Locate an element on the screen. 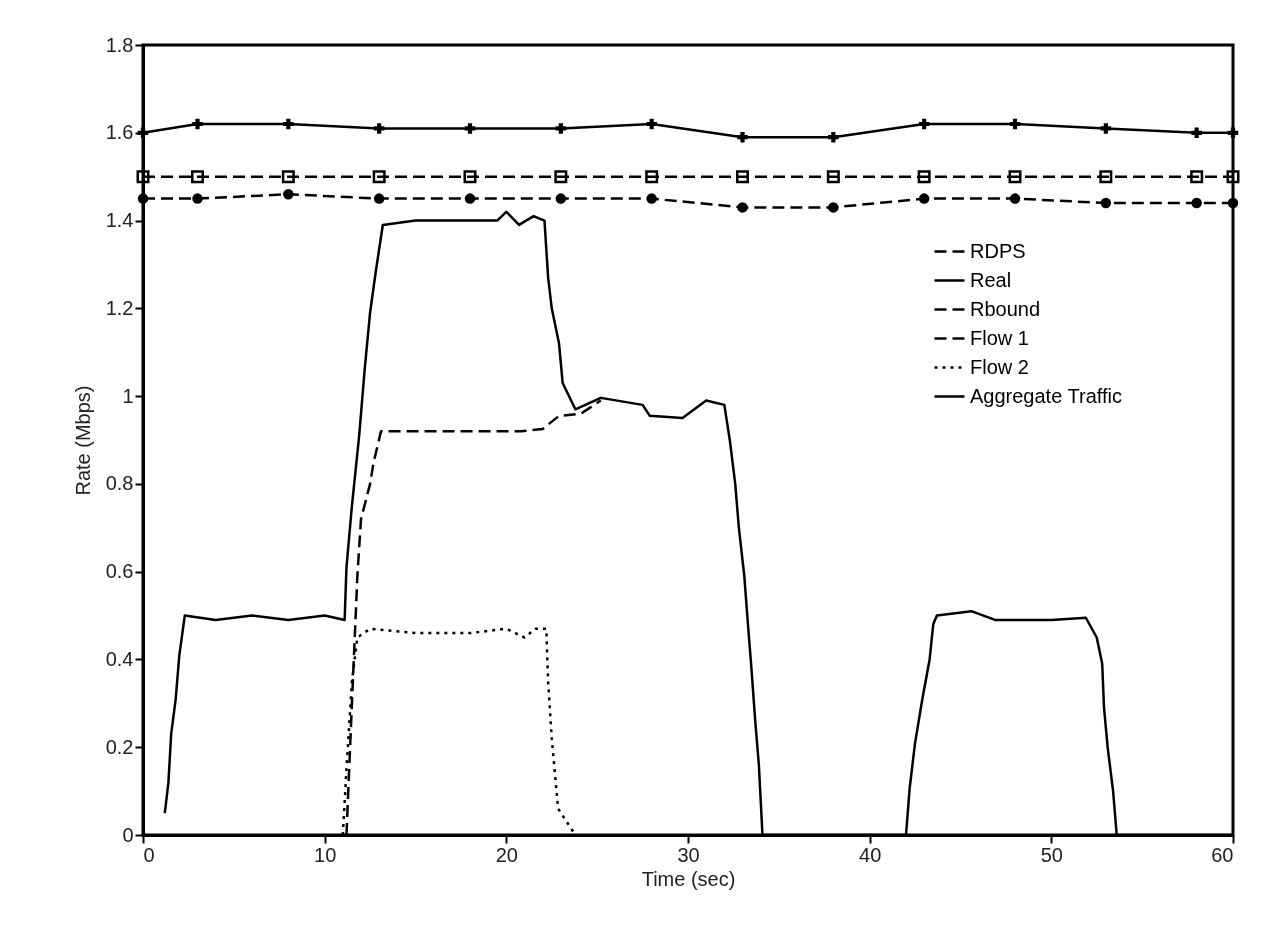 The image size is (1265, 927). y-tick-label: 0 is located at coordinates (128, 834).